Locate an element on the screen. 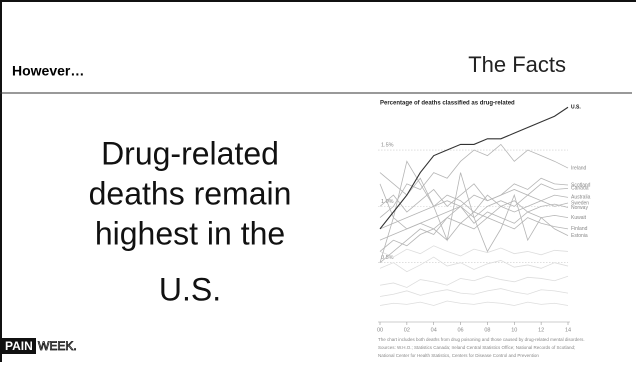 The width and height of the screenshot is (636, 367). body-line: Drug-related is located at coordinates (190, 153).